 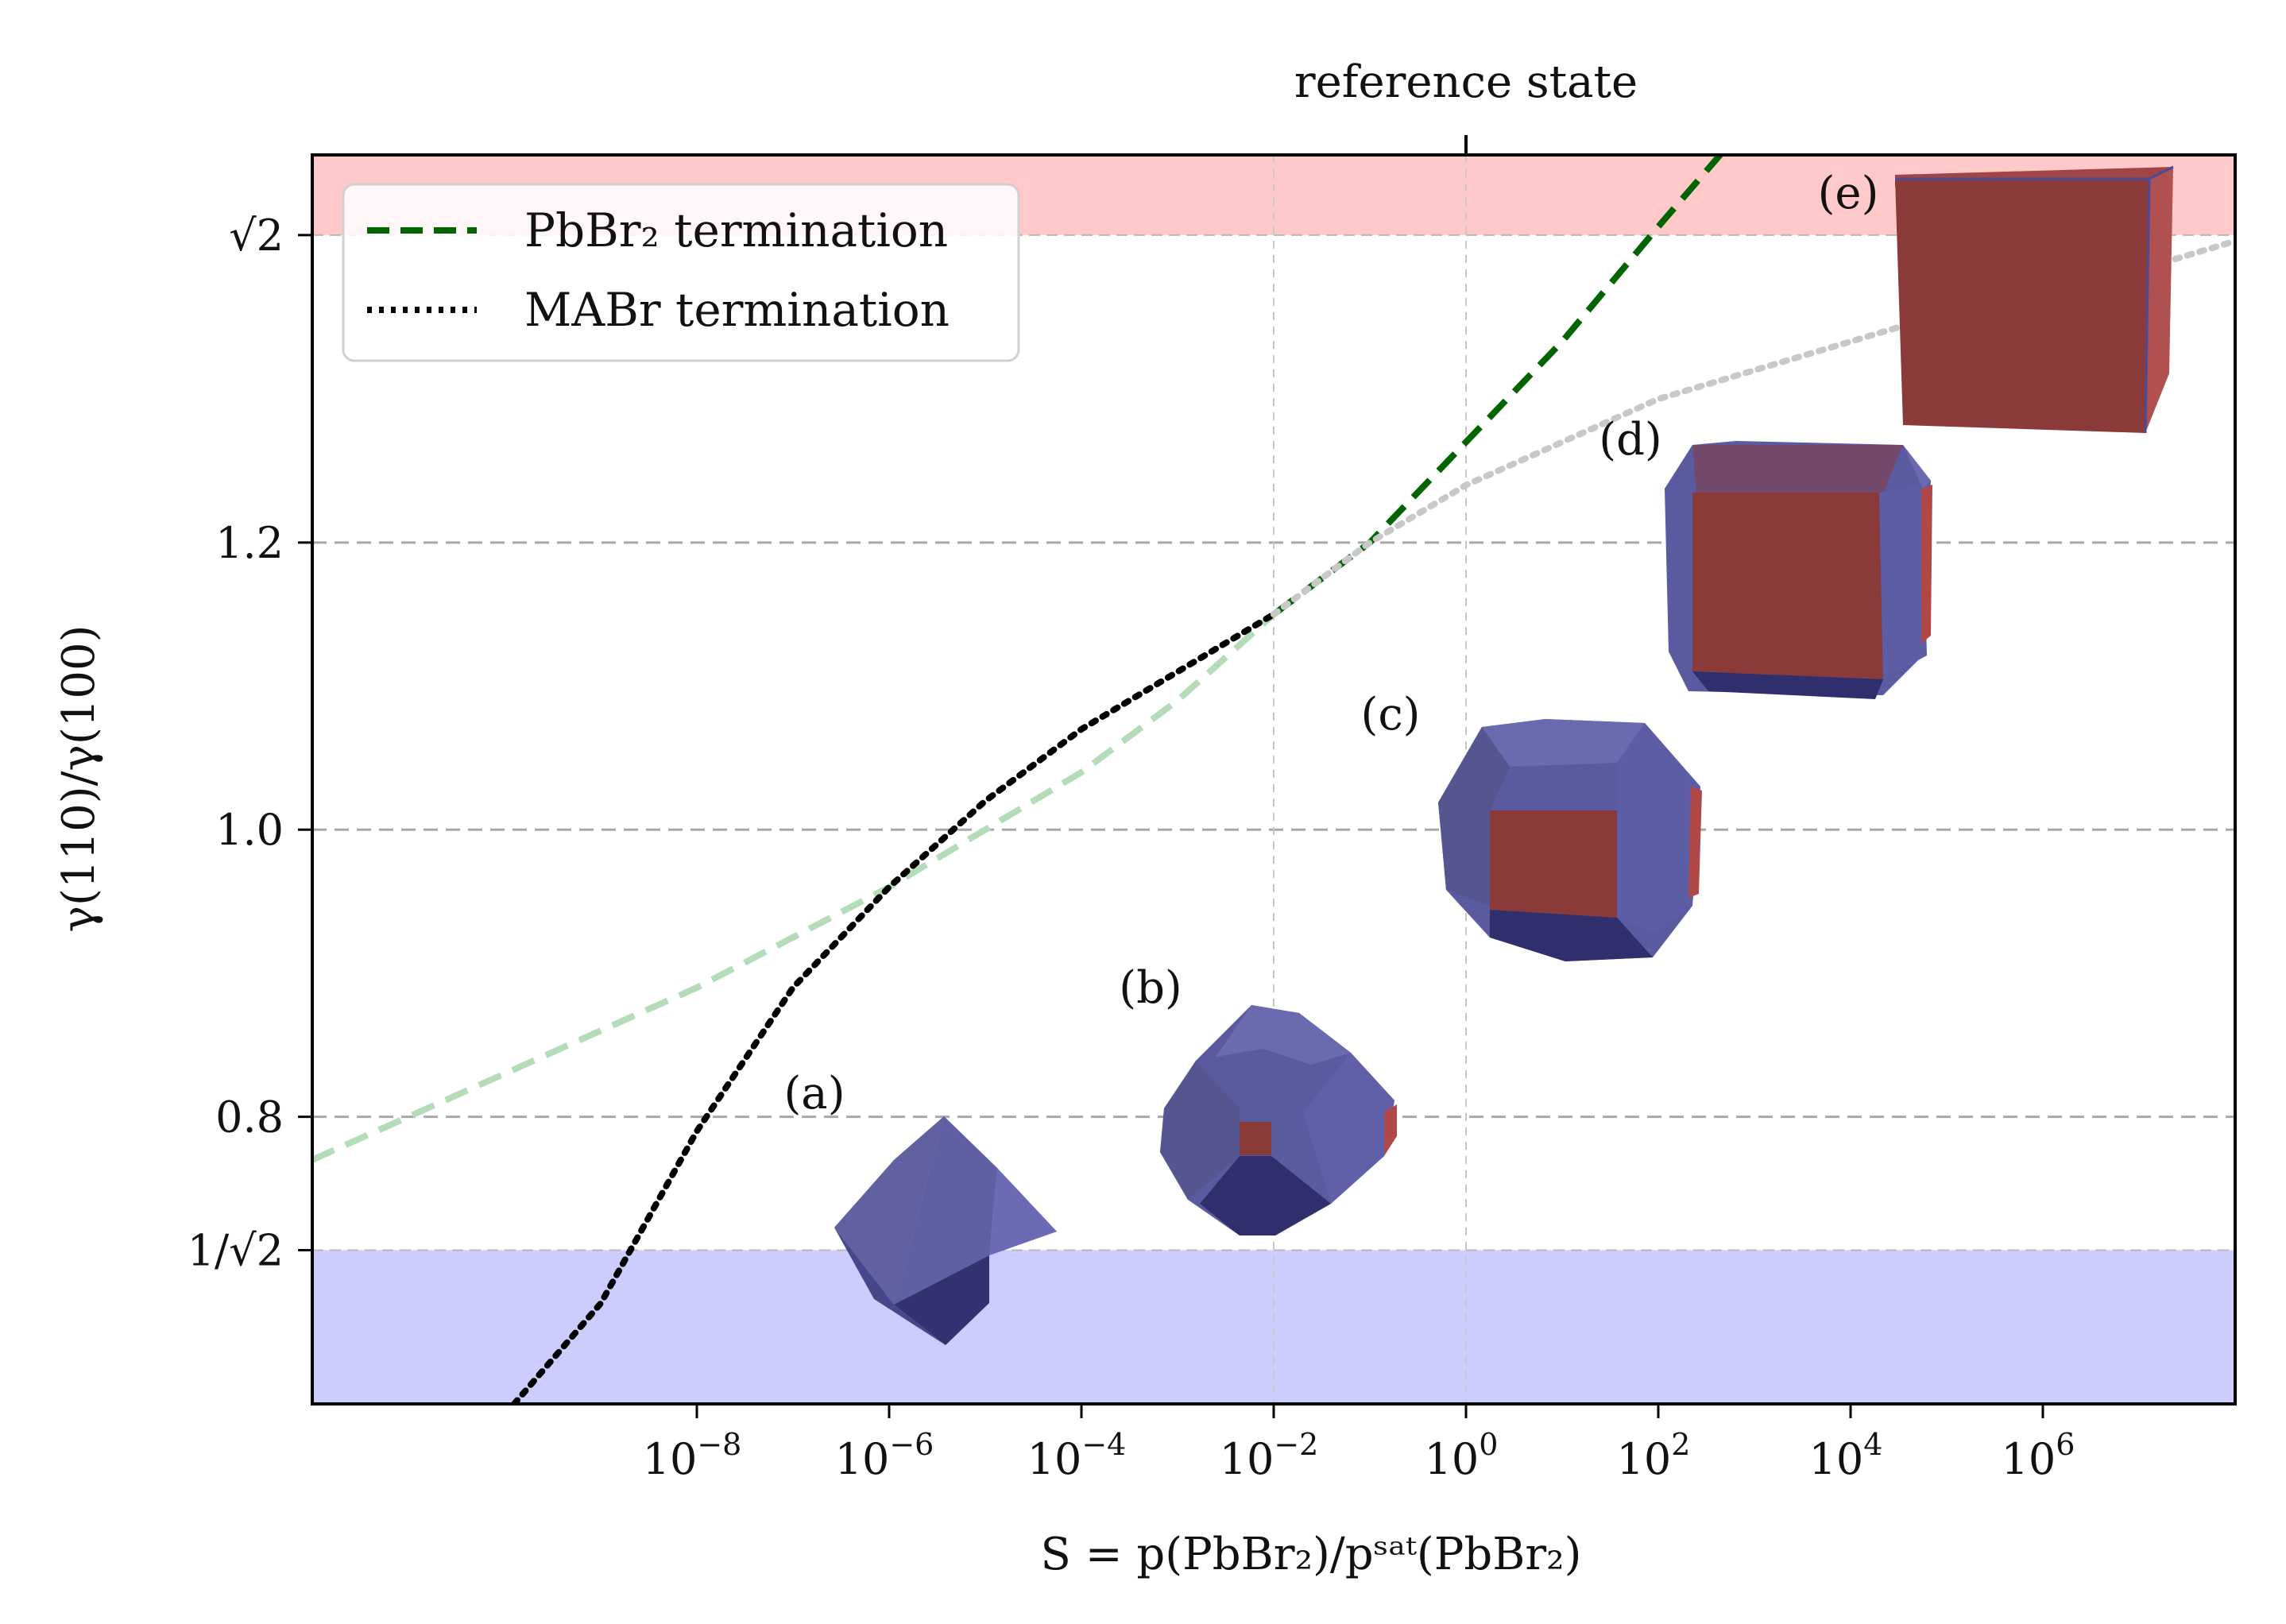 I want to click on crystal-e-edge-vertical, so click(x=2147, y=306).